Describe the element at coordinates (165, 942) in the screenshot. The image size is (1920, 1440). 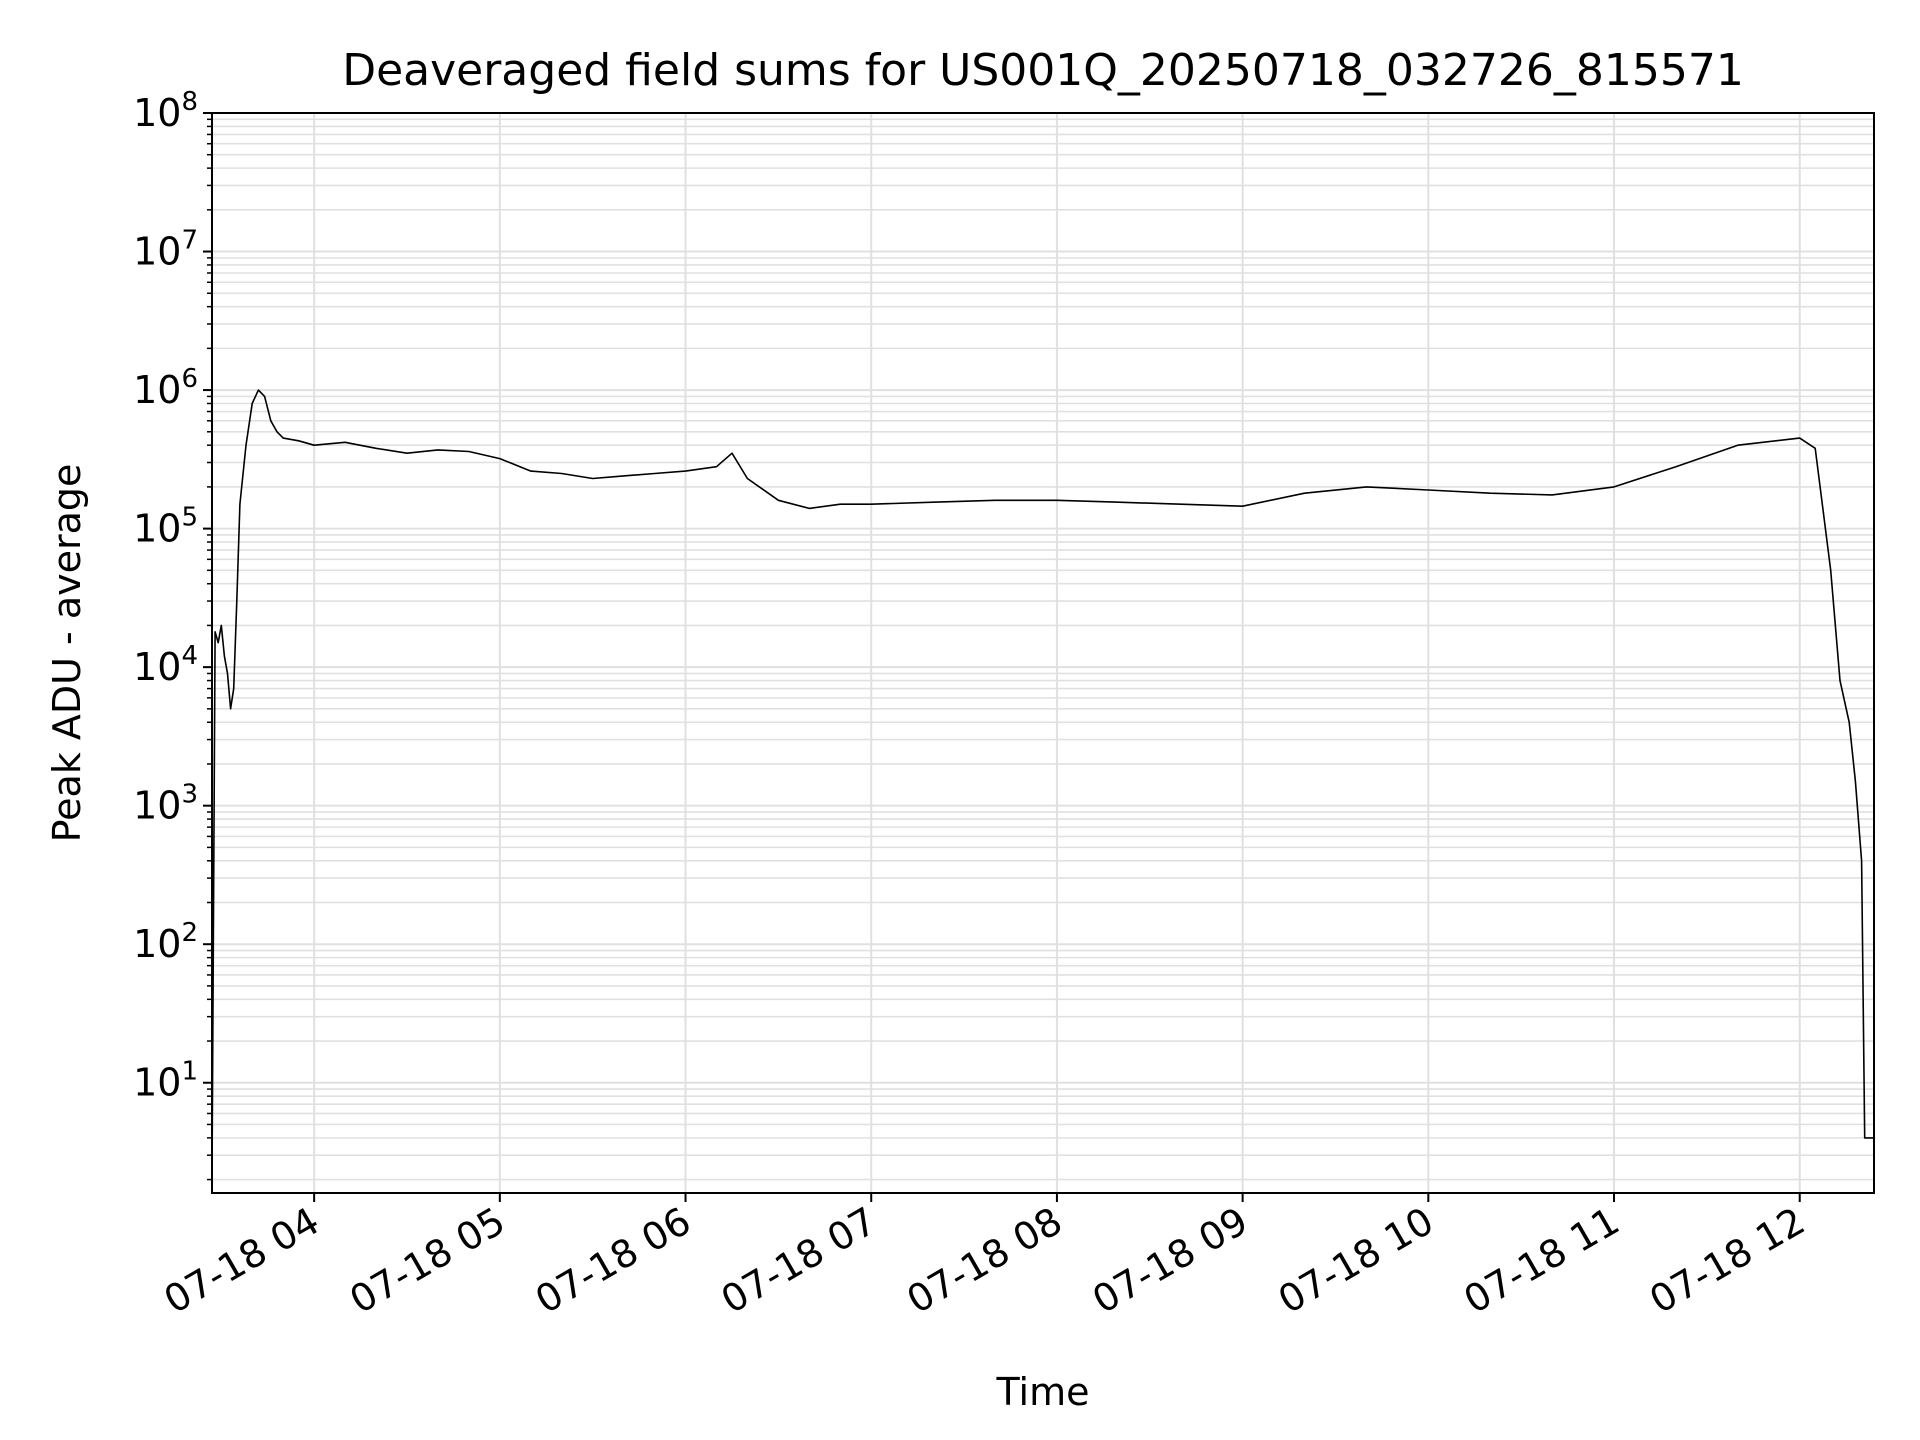
I see `y-tick-label: 102` at that location.